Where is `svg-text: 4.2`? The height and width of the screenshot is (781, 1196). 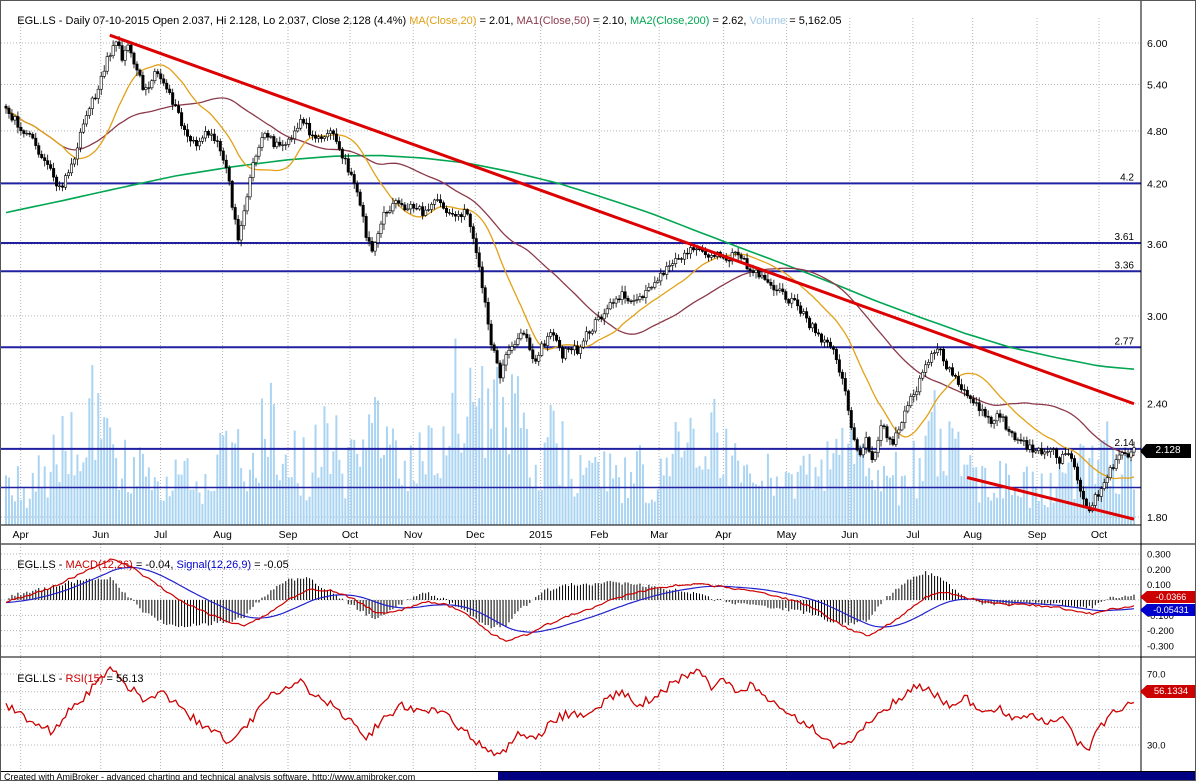
svg-text: 4.2 is located at coordinates (1127, 177).